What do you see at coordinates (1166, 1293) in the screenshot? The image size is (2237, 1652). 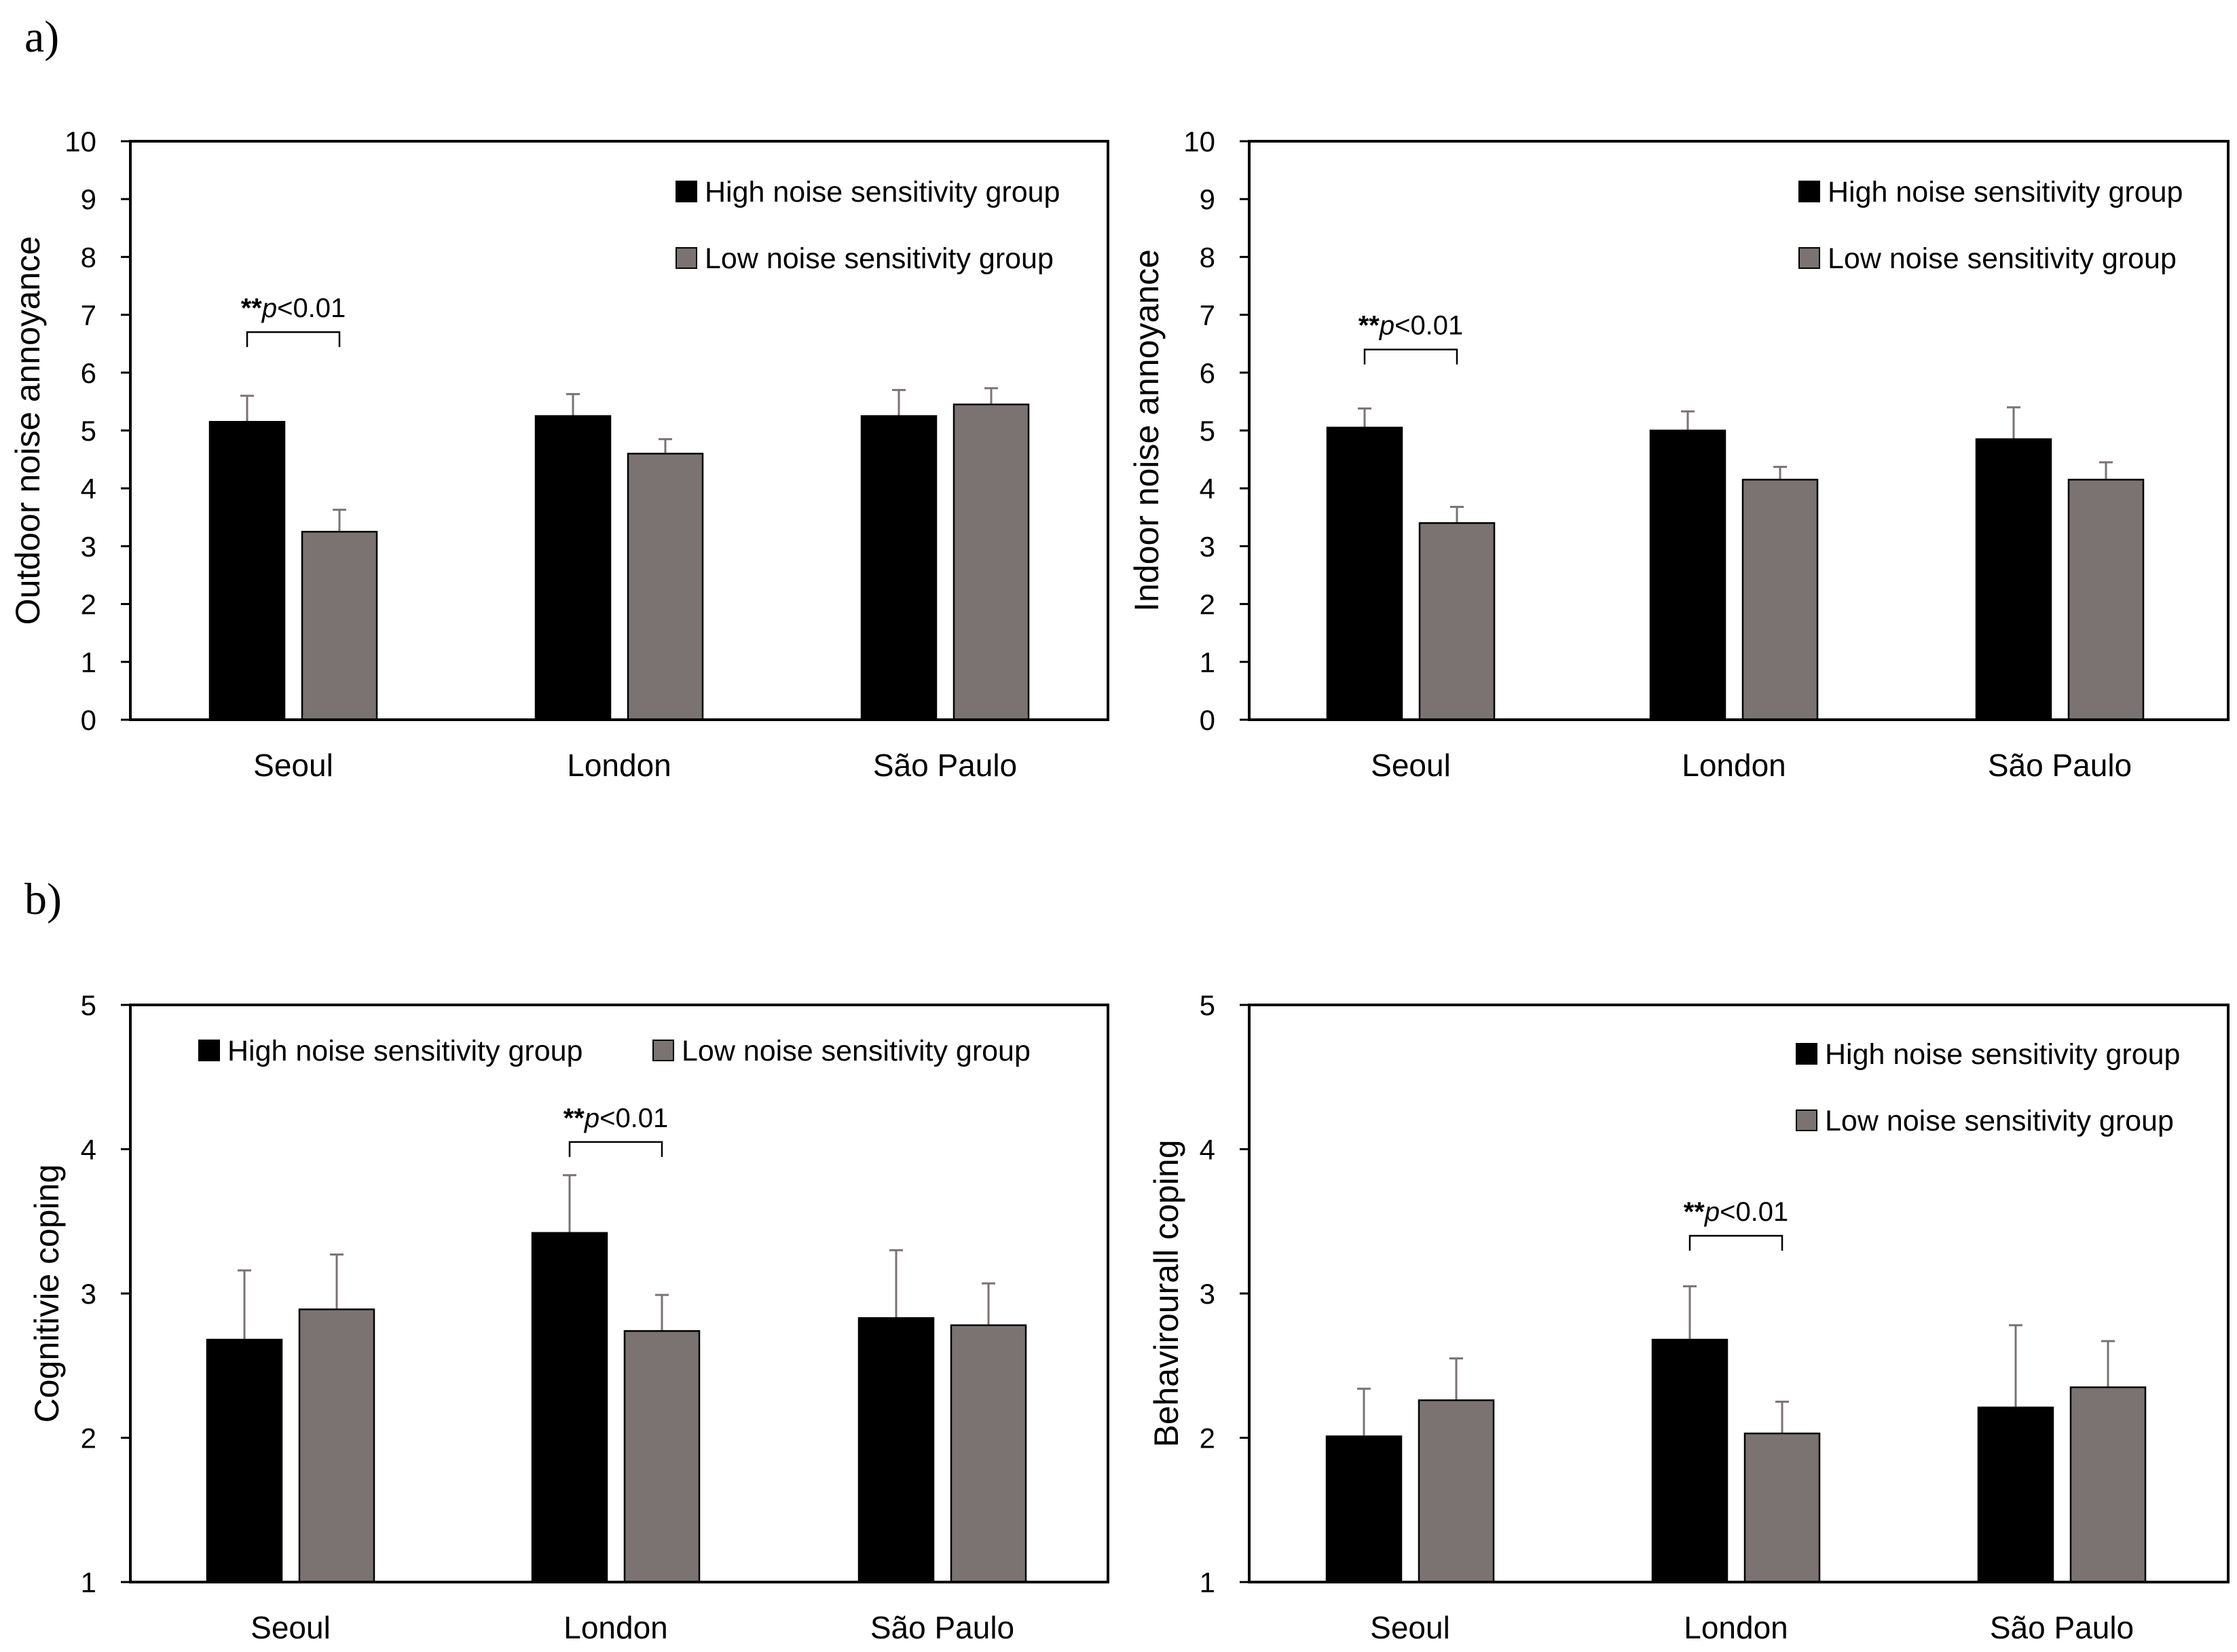 I see `y-axis-label: Behavirourall coping` at bounding box center [1166, 1293].